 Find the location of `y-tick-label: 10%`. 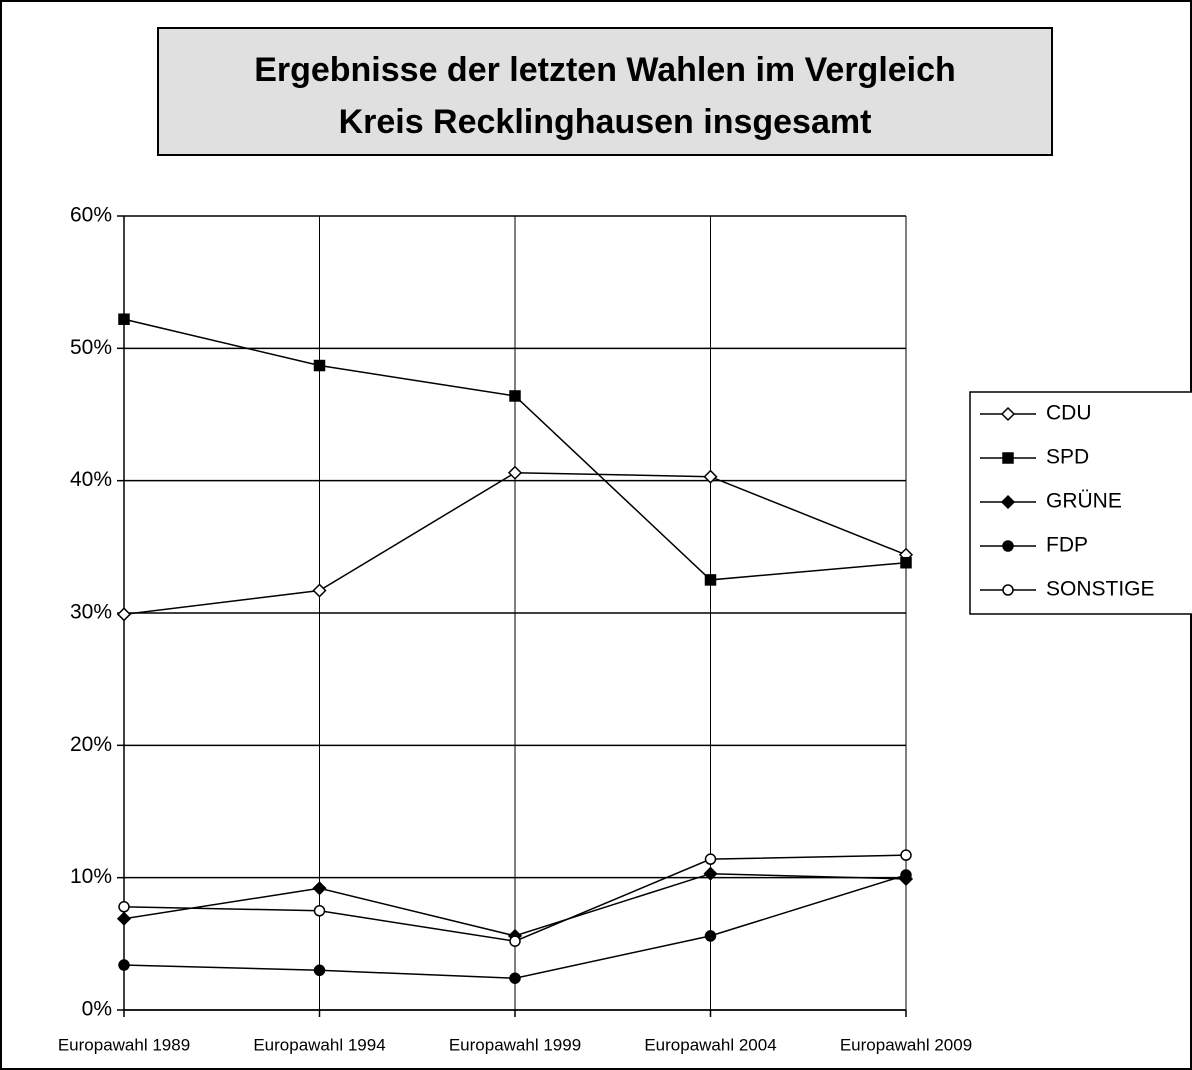

y-tick-label: 10% is located at coordinates (91, 876).